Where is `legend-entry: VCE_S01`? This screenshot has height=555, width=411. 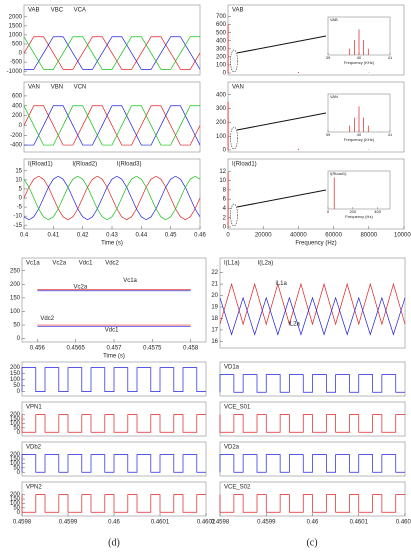
legend-entry: VCE_S01 is located at coordinates (237, 408).